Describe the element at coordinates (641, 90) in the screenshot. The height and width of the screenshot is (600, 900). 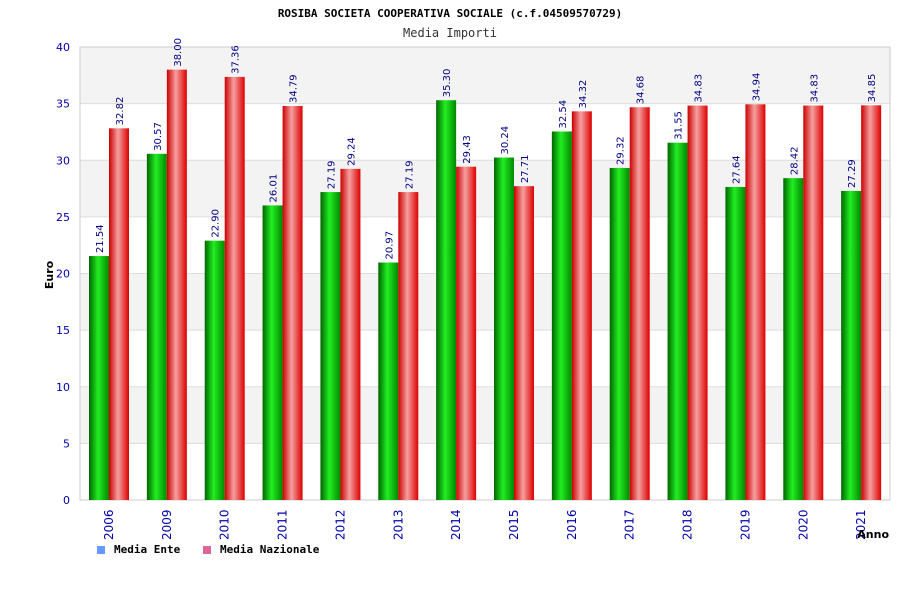
I see `data-label-media-nazionale: 34.68` at that location.